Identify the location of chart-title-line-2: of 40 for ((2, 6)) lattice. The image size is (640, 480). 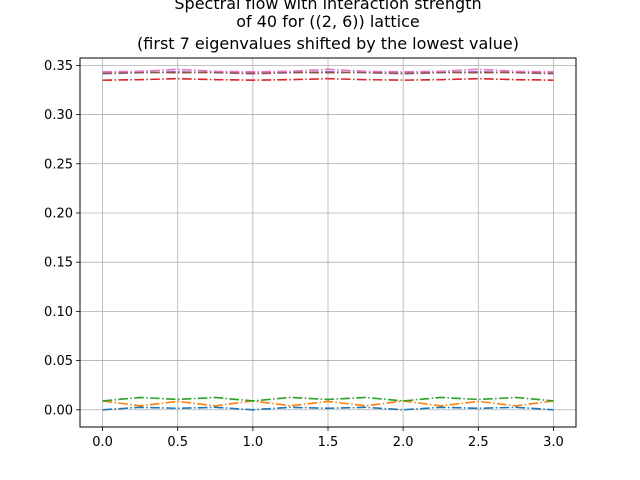
(328, 21).